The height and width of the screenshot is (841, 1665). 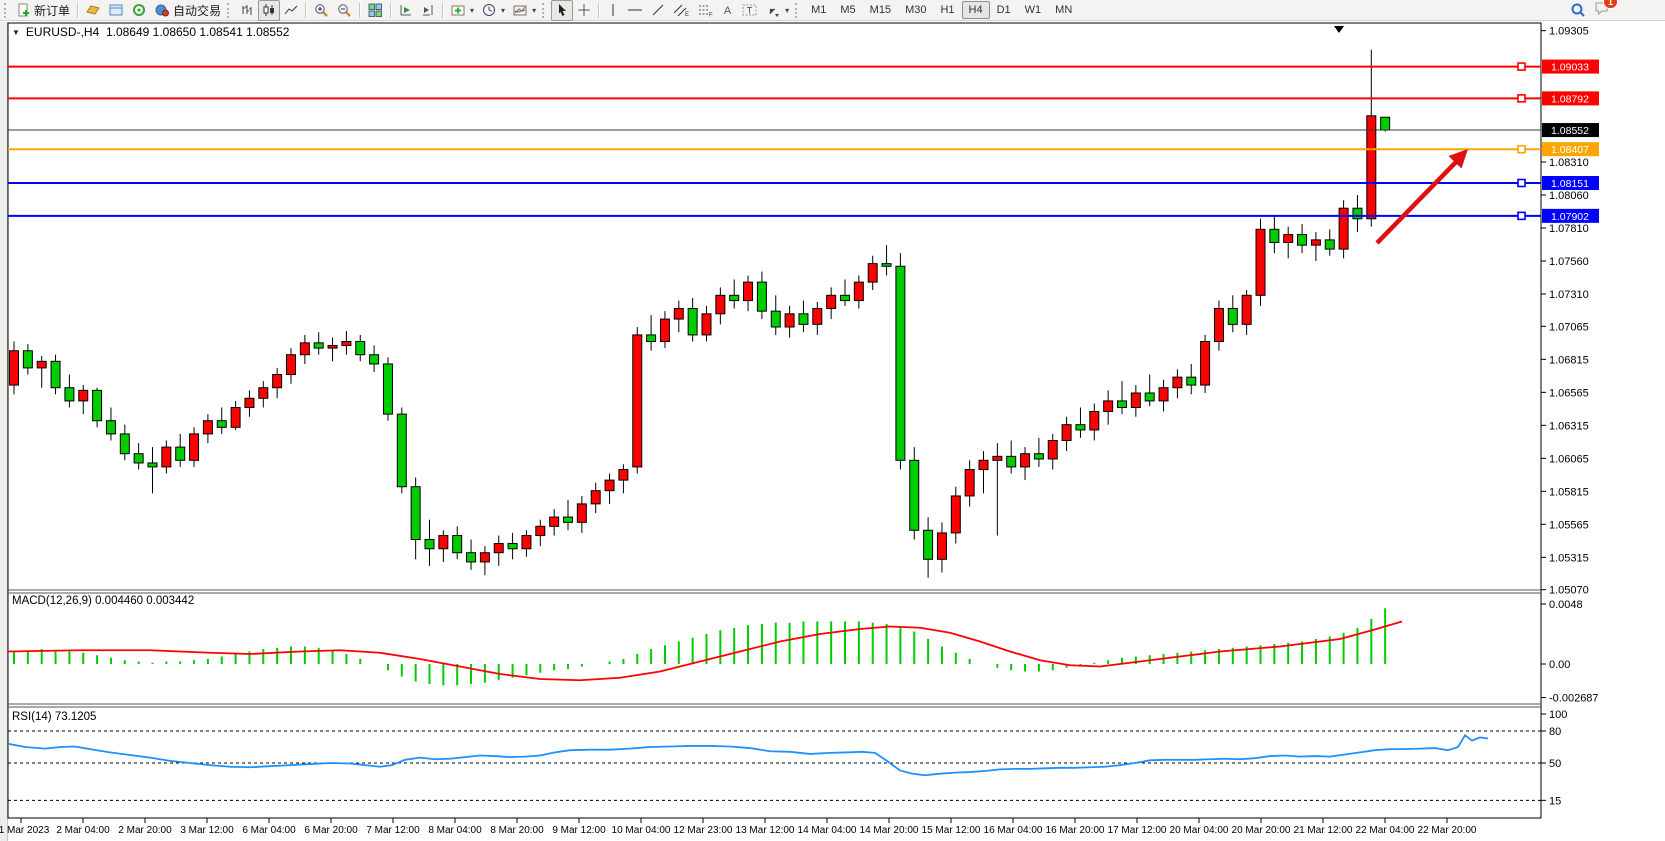 I want to click on timeframe-d1-button: D1, so click(x=1003, y=10).